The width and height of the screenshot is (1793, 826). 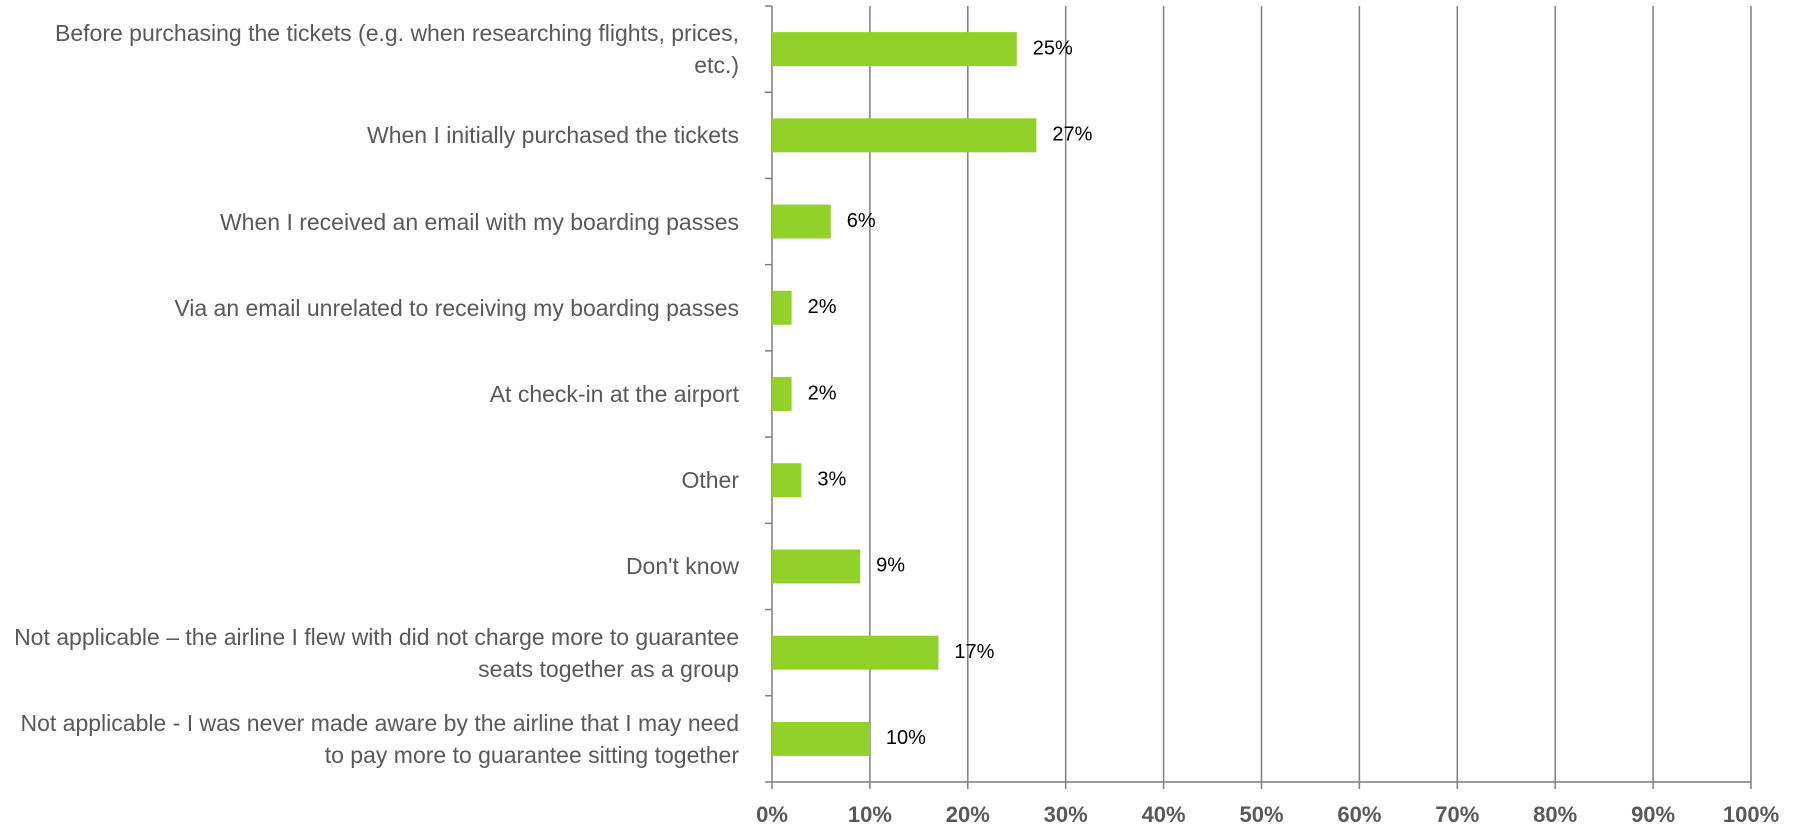 I want to click on category-label: Don't know, so click(x=682, y=566).